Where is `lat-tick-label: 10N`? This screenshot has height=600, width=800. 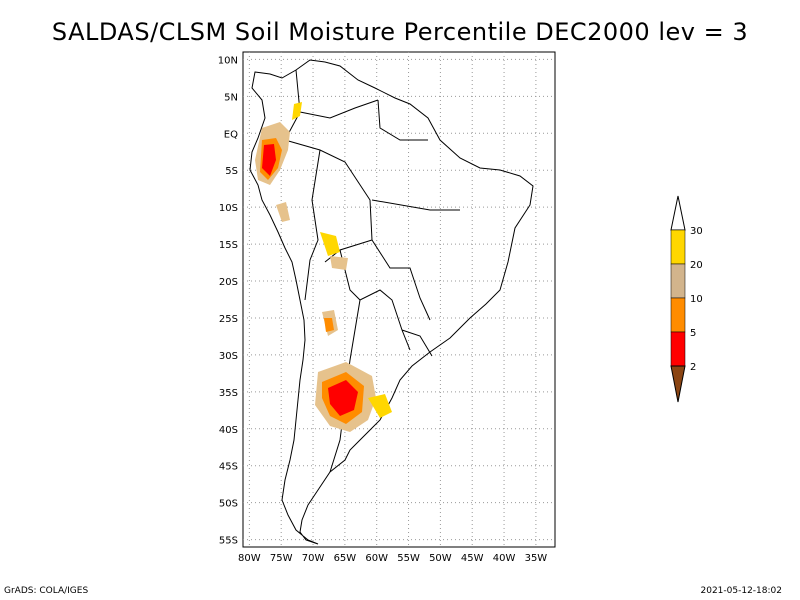
lat-tick-label: 10N is located at coordinates (228, 60).